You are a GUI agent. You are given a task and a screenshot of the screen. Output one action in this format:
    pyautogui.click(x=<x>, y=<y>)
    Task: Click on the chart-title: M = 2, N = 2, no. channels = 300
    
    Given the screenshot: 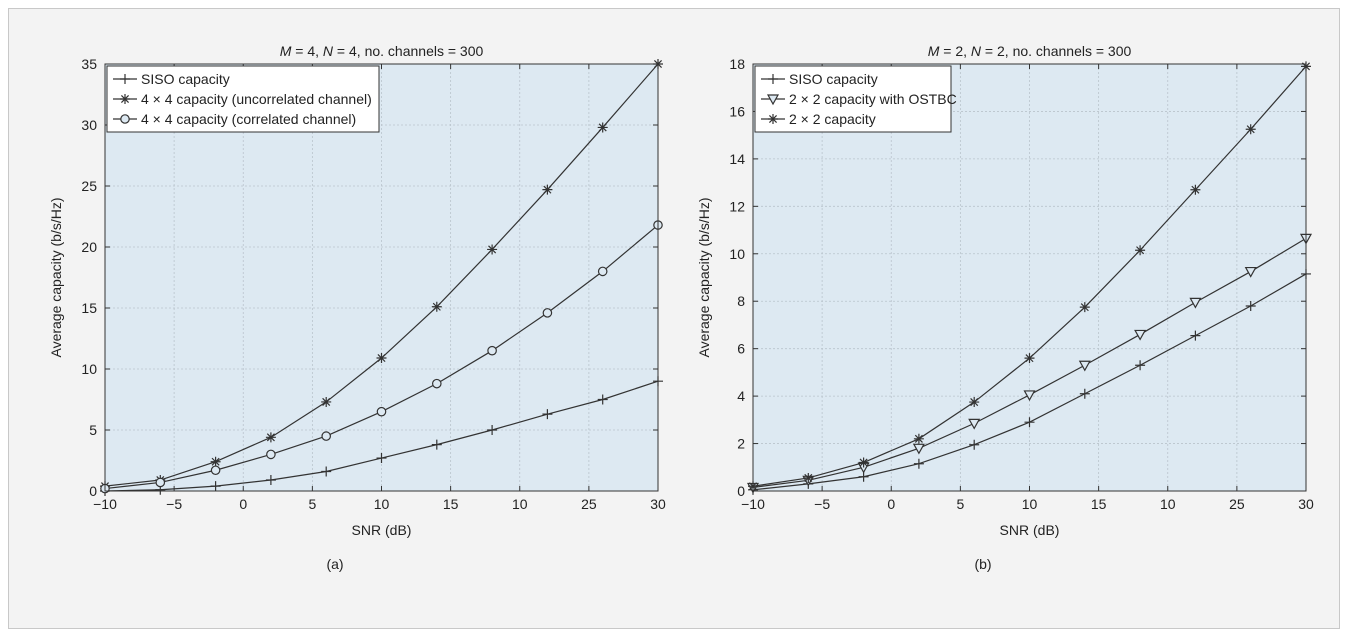 What is the action you would take?
    pyautogui.click(x=1030, y=51)
    